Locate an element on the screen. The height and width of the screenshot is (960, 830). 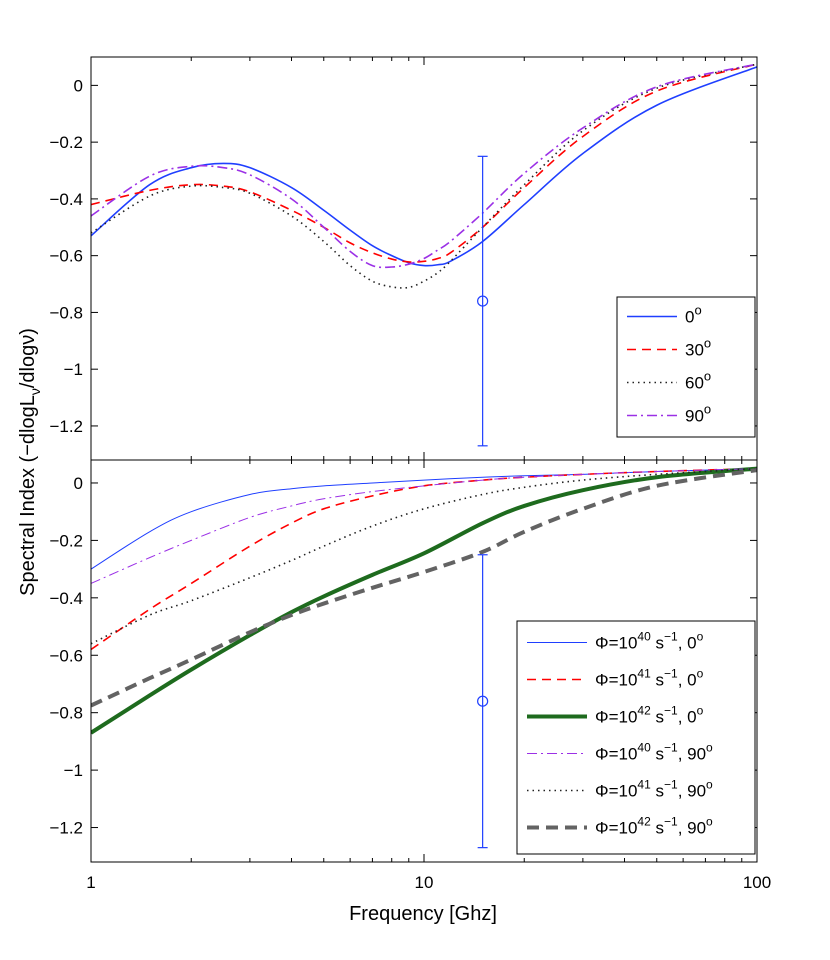
top-y-tick-label: −0.2 is located at coordinates (66, 142).